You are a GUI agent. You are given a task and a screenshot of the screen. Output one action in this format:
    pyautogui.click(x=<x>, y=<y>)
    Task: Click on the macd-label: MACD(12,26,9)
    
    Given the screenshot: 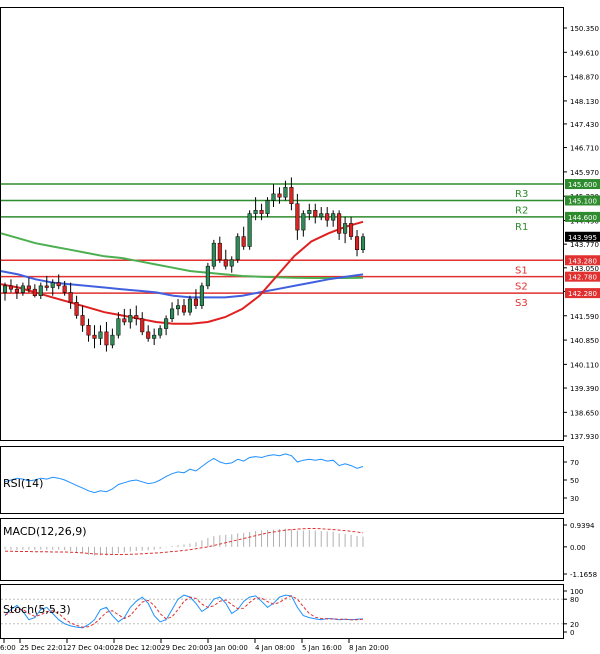 What is the action you would take?
    pyautogui.click(x=45, y=531)
    